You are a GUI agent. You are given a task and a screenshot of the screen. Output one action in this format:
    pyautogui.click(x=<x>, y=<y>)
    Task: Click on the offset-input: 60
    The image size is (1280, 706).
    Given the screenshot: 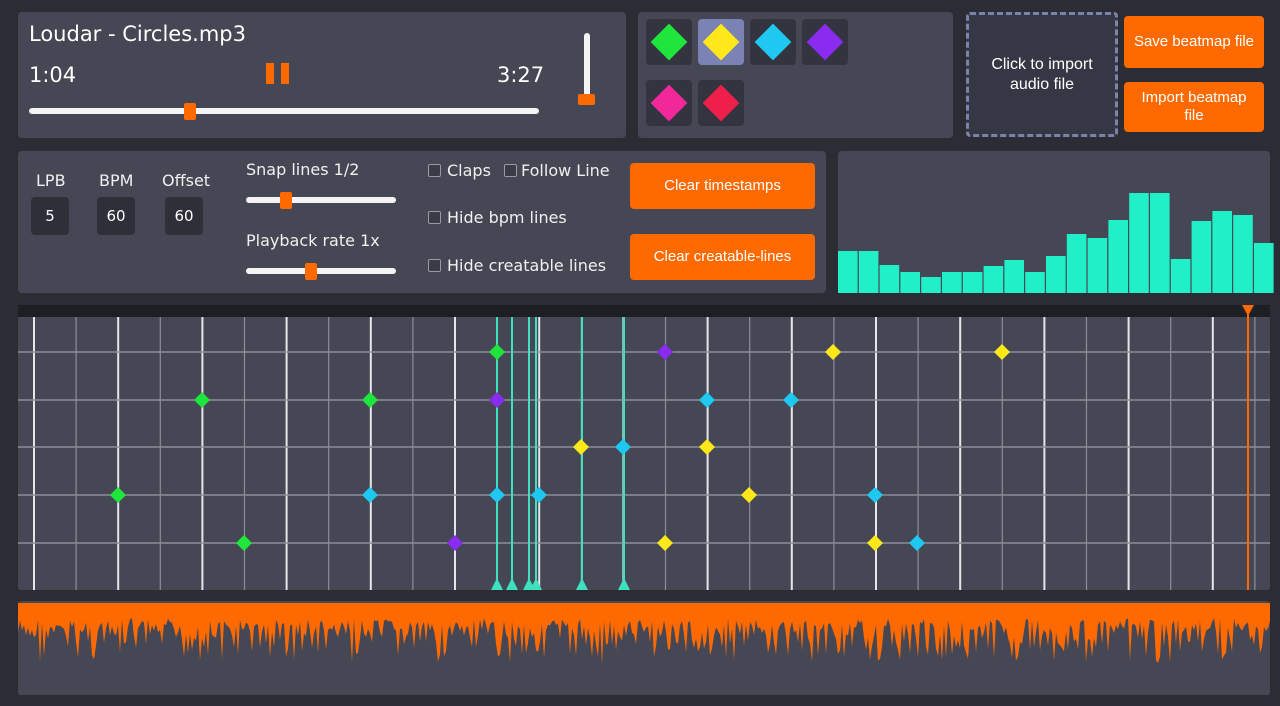 What is the action you would take?
    pyautogui.click(x=184, y=216)
    